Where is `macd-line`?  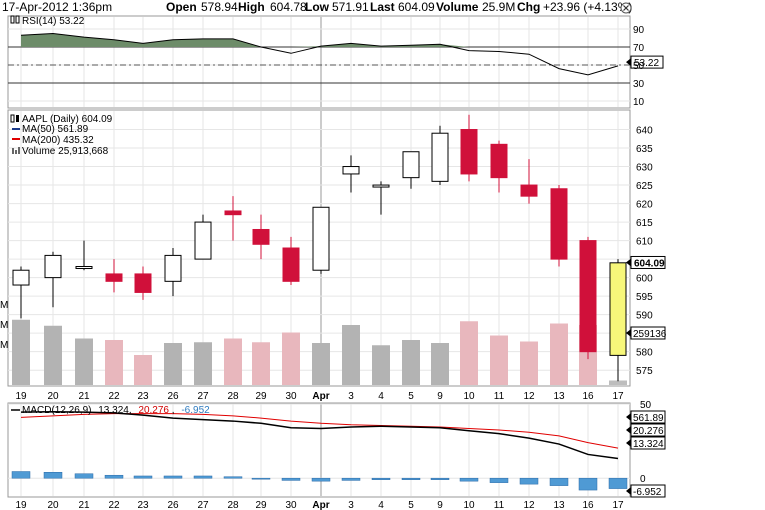 macd-line is located at coordinates (319, 435).